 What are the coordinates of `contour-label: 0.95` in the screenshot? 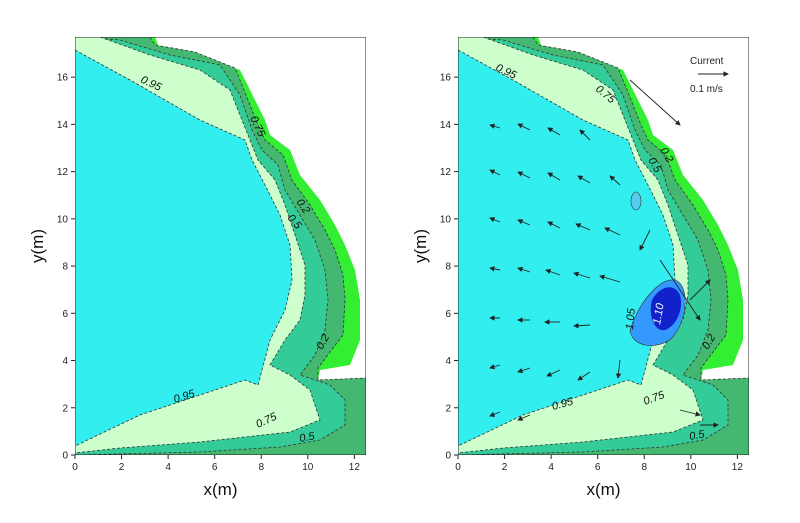 It's located at (563, 404).